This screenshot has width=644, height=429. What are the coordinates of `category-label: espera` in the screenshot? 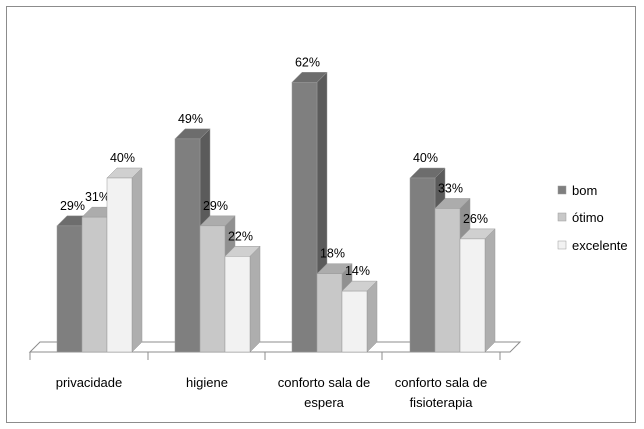 It's located at (324, 402).